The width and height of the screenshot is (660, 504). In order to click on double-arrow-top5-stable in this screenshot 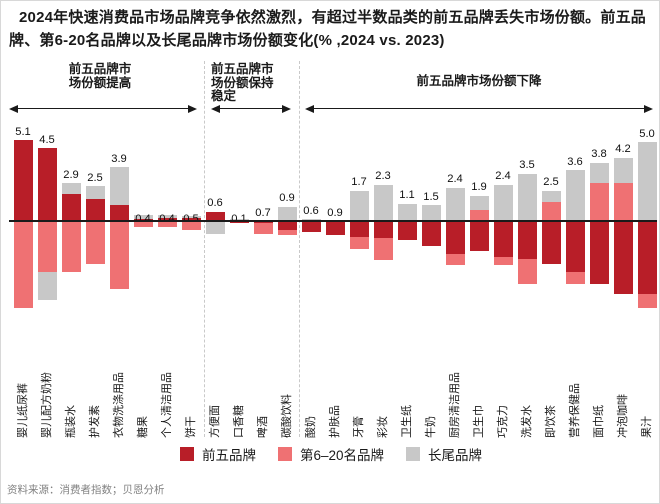, I will do `click(251, 108)`.